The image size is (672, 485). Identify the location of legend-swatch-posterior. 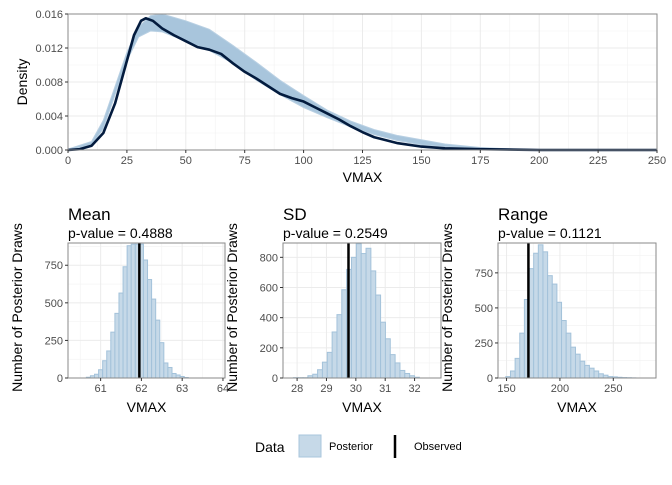
(310, 446).